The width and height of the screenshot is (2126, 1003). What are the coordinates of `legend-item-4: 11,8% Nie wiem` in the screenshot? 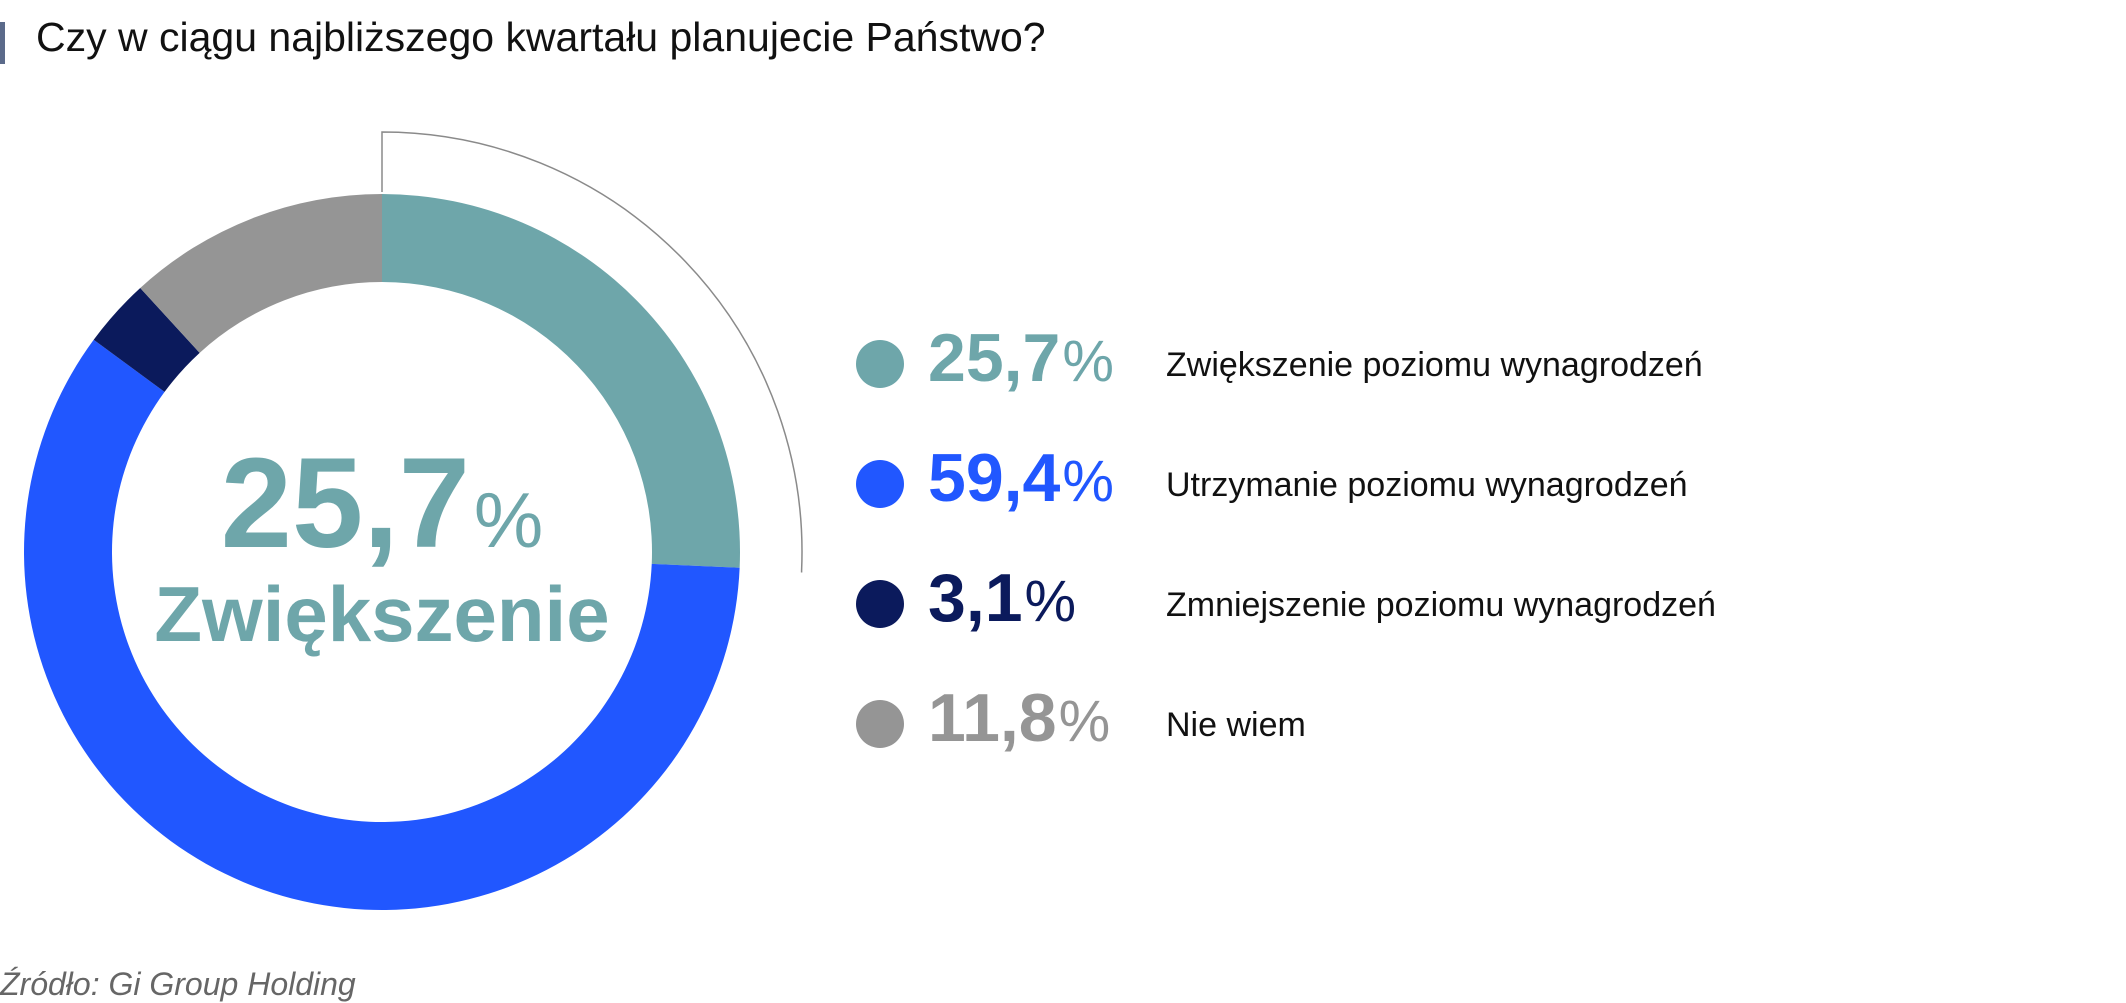 It's located at (1356, 747).